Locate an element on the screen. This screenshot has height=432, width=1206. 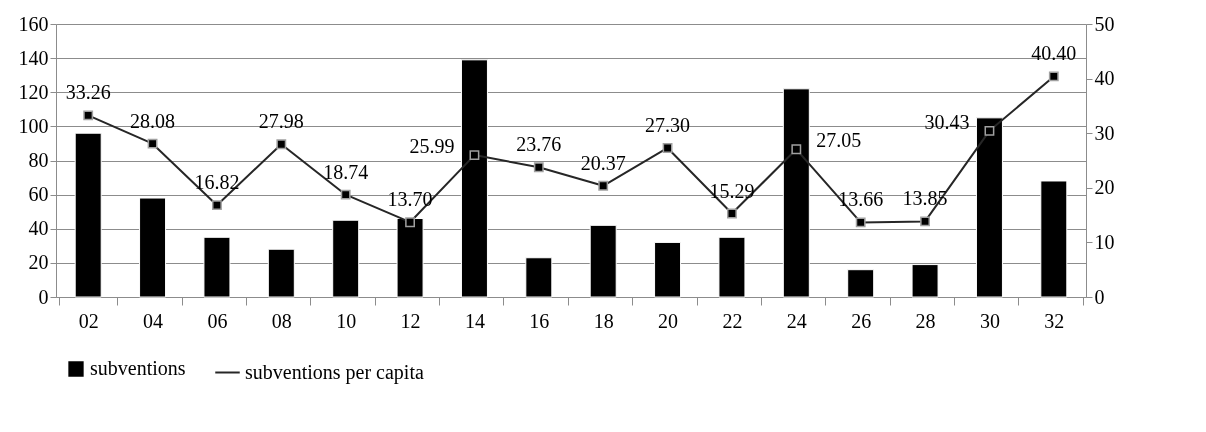
data-label: 15.29 is located at coordinates (732, 190).